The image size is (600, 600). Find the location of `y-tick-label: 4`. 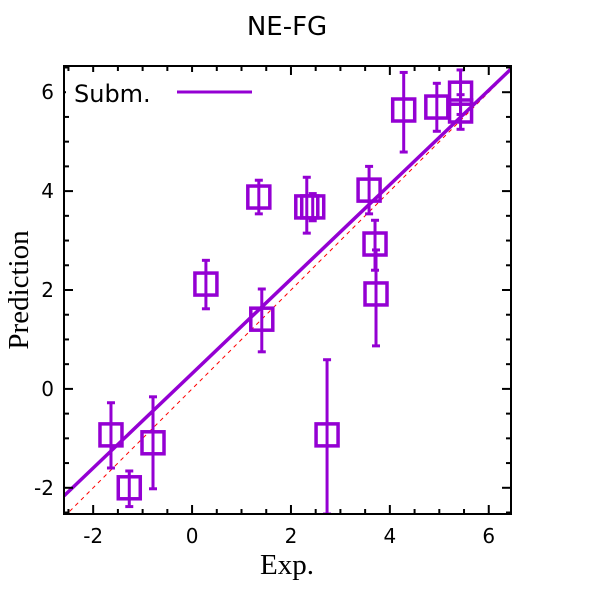

y-tick-label: 4 is located at coordinates (47, 191).